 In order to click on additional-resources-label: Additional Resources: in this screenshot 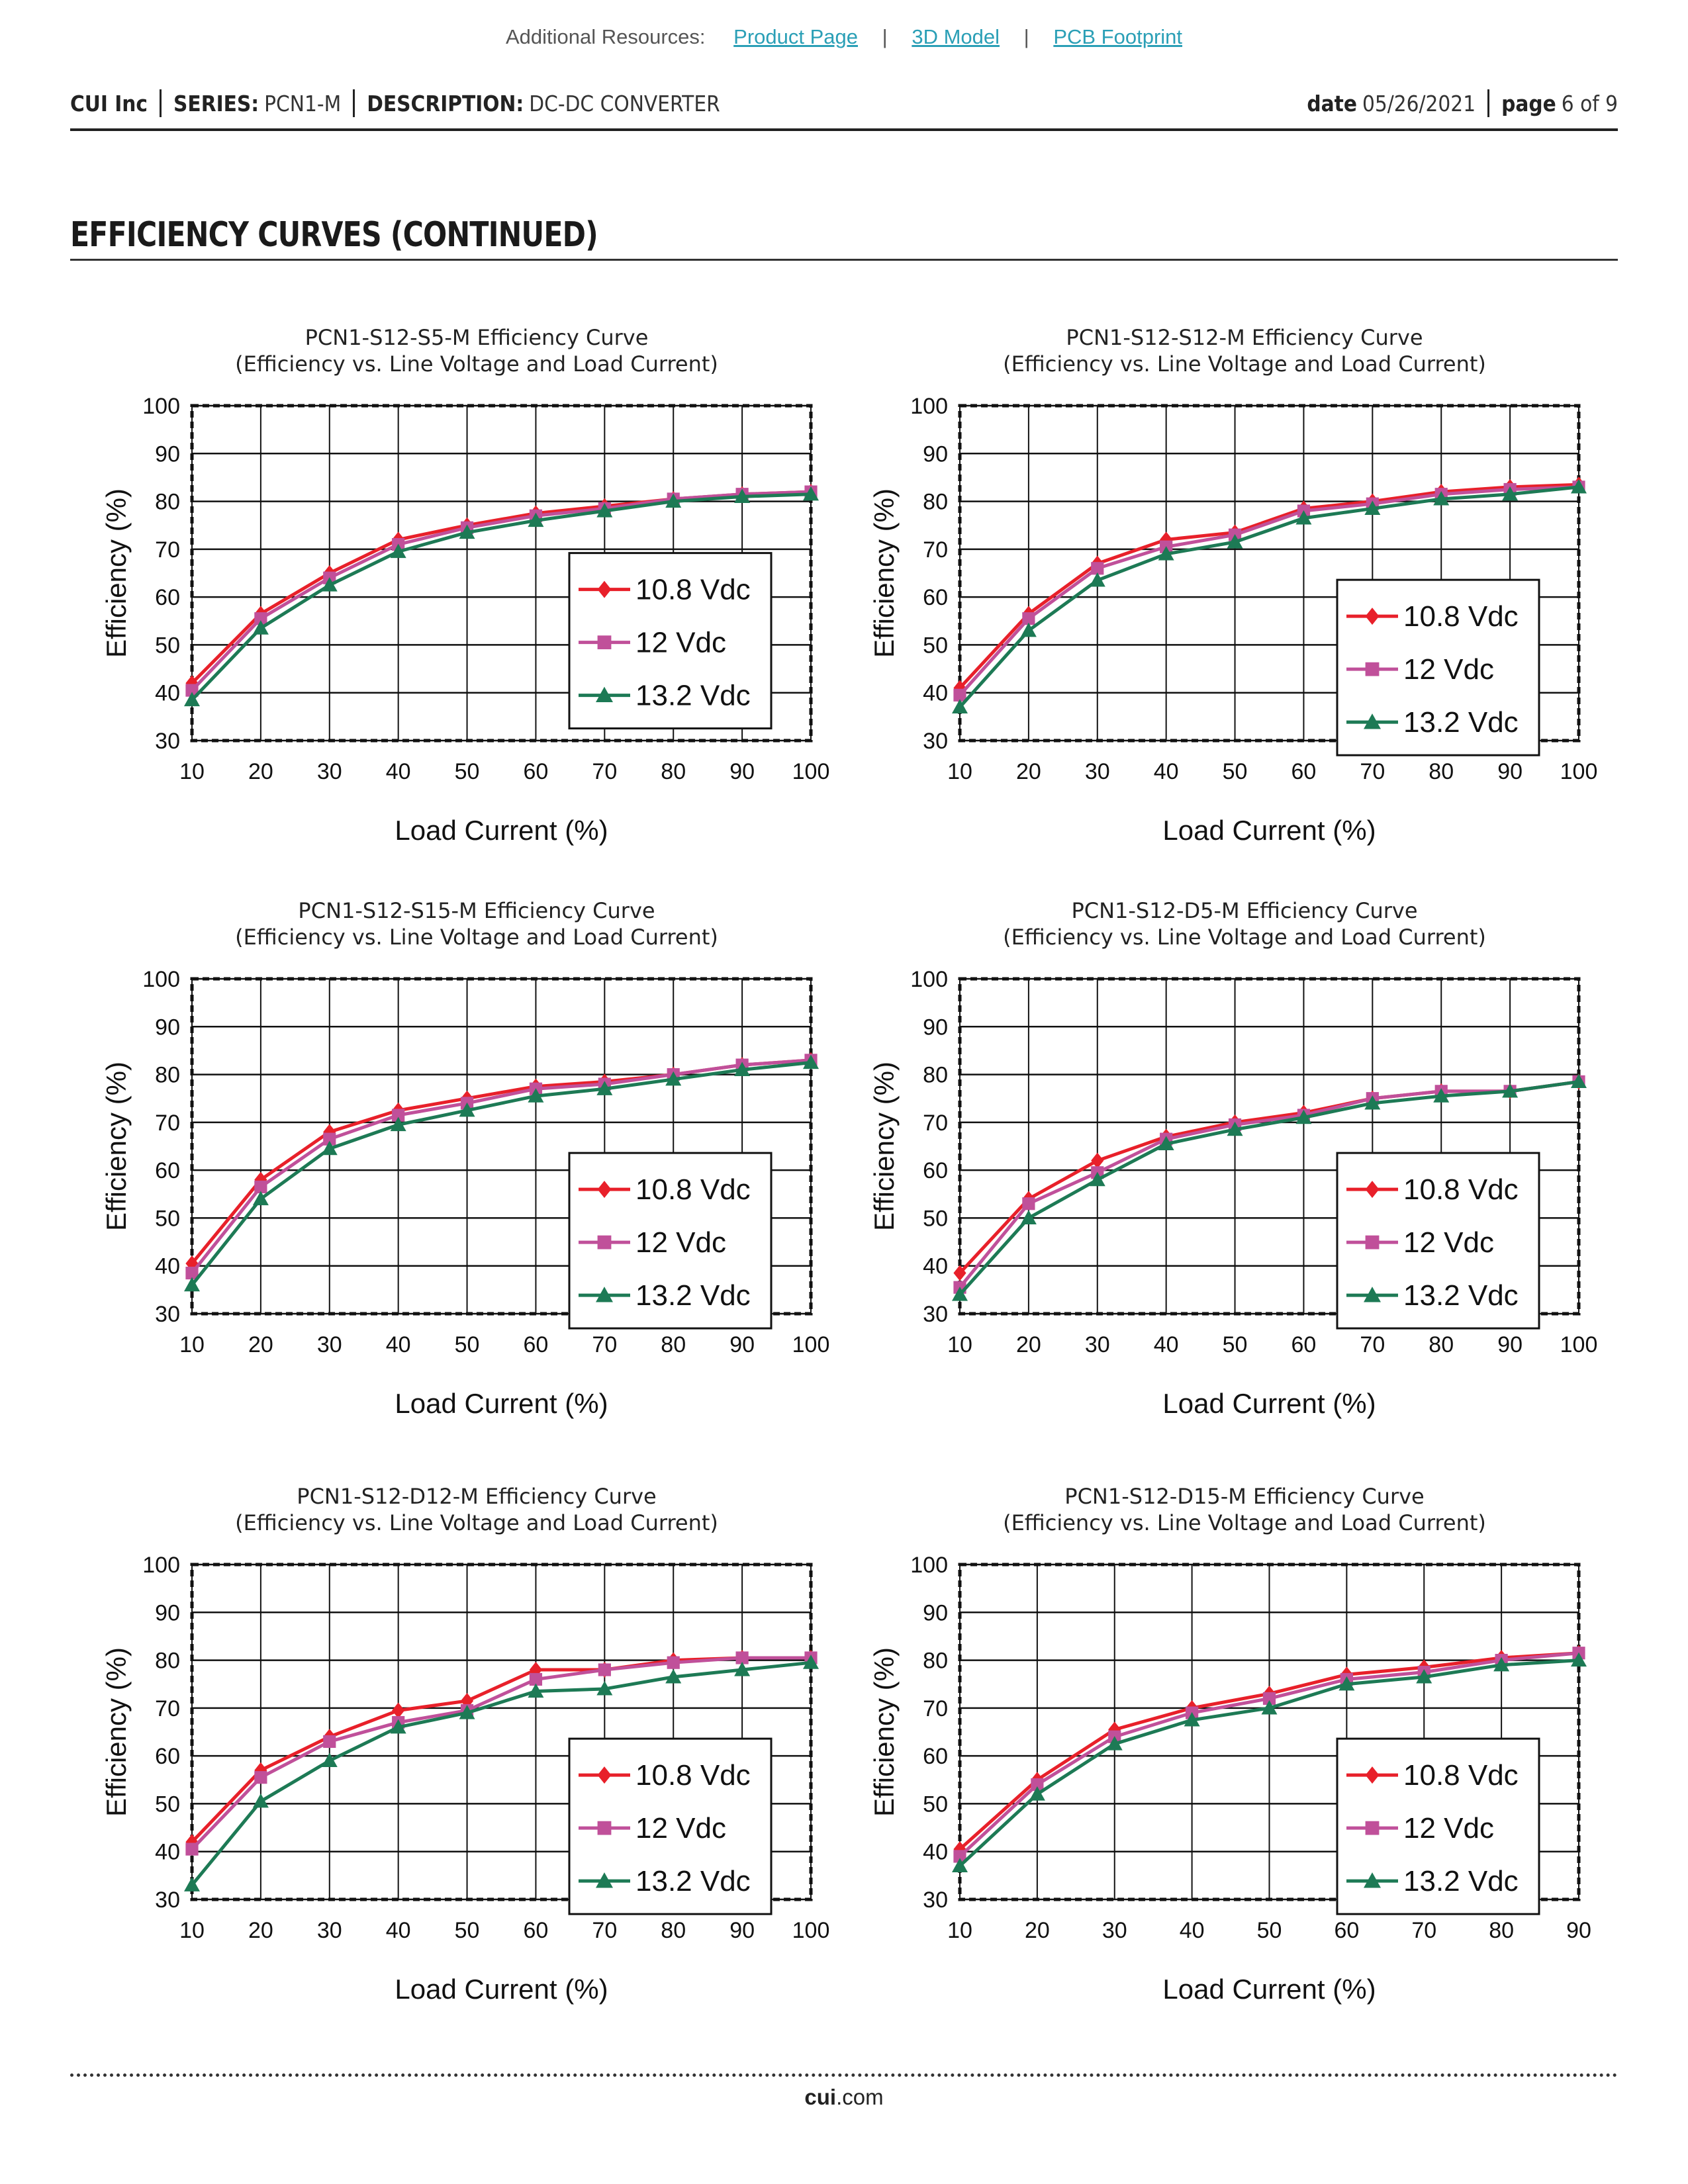, I will do `click(605, 36)`.